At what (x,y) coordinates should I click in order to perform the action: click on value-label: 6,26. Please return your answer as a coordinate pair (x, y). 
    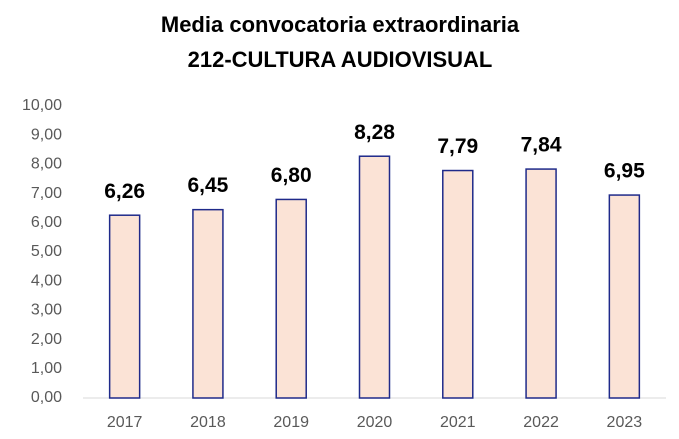
    Looking at the image, I should click on (124, 191).